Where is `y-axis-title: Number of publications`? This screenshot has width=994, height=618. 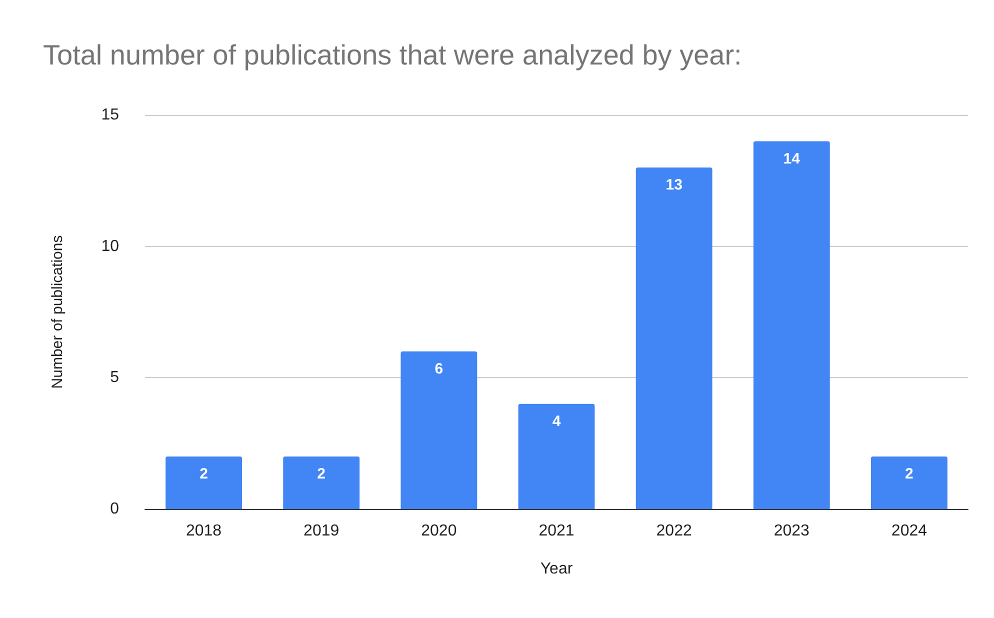
y-axis-title: Number of publications is located at coordinates (57, 312).